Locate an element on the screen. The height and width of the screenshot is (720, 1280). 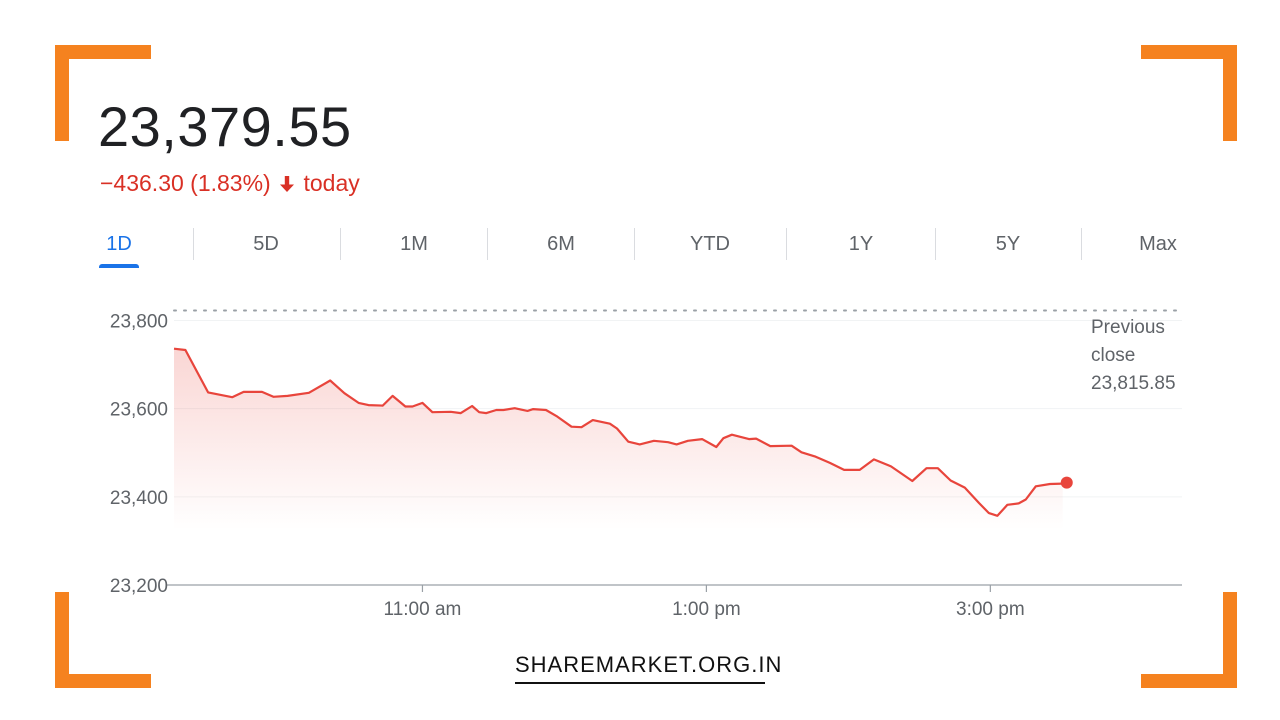
previous-close-line2: close is located at coordinates (1113, 355).